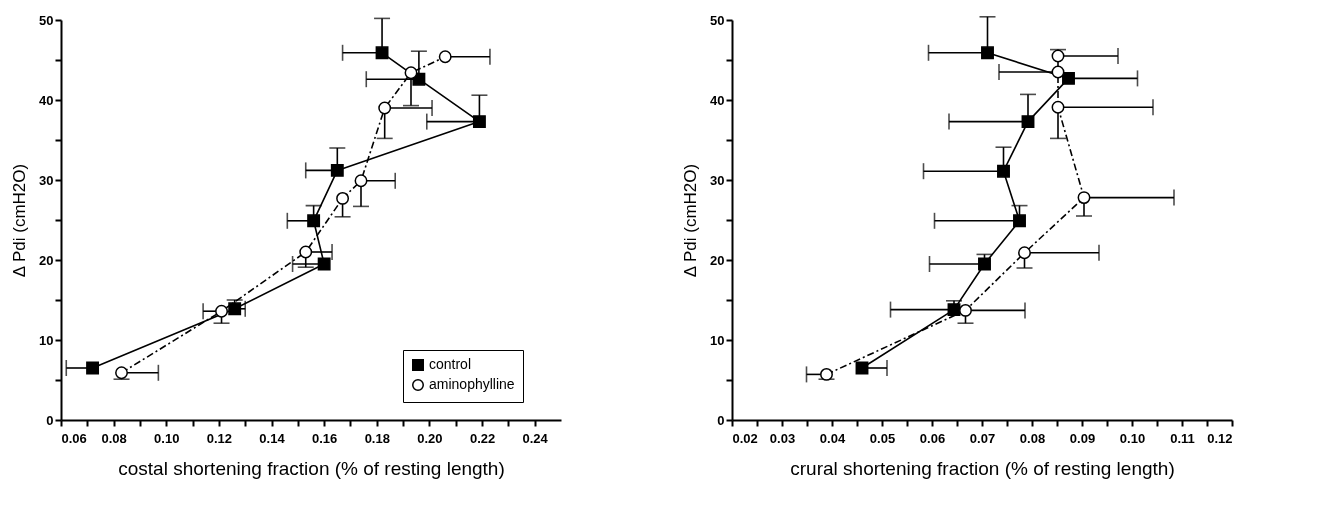  I want to click on x-tick-label: 0.16, so click(325, 438).